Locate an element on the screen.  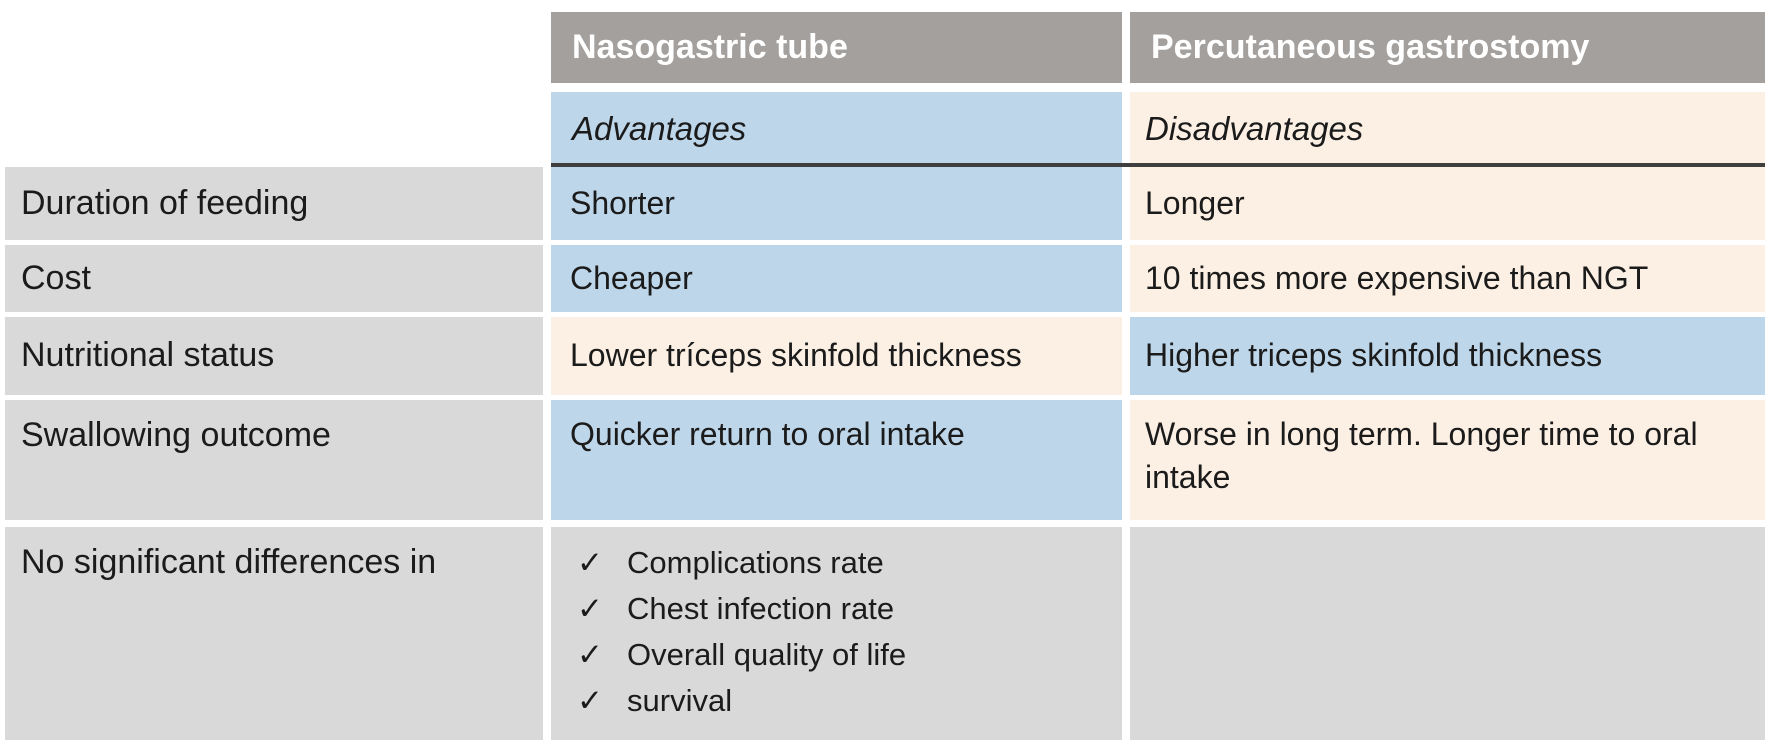
subheader-disadvantages: Disadvantages is located at coordinates (1447, 129).